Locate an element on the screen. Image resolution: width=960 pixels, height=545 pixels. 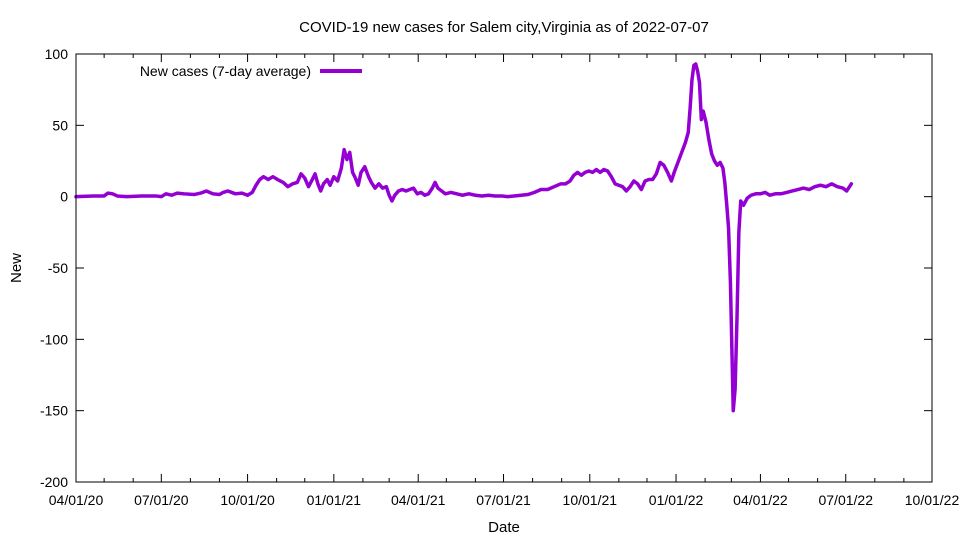
legend: New cases (7-day average) is located at coordinates (251, 71).